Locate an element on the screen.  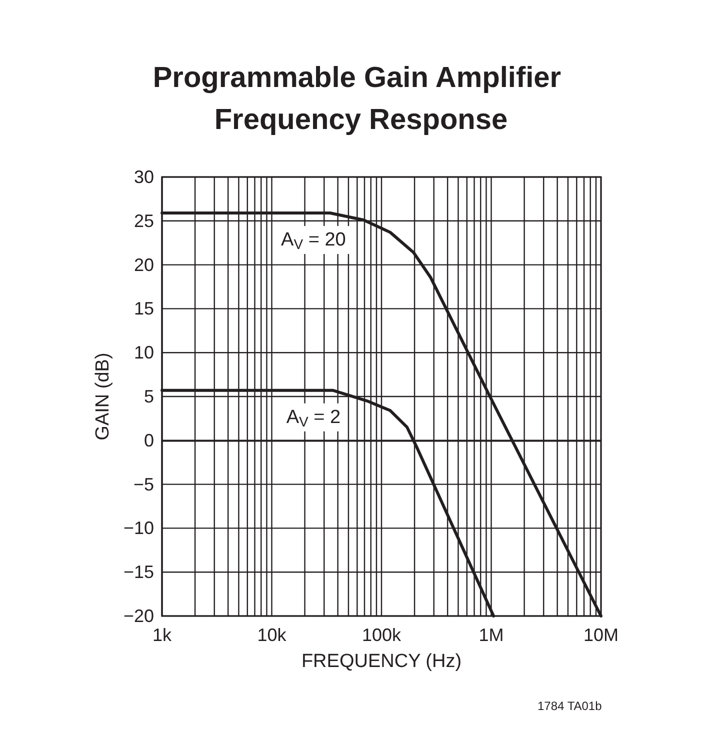
x-tick-label: 1M is located at coordinates (491, 635).